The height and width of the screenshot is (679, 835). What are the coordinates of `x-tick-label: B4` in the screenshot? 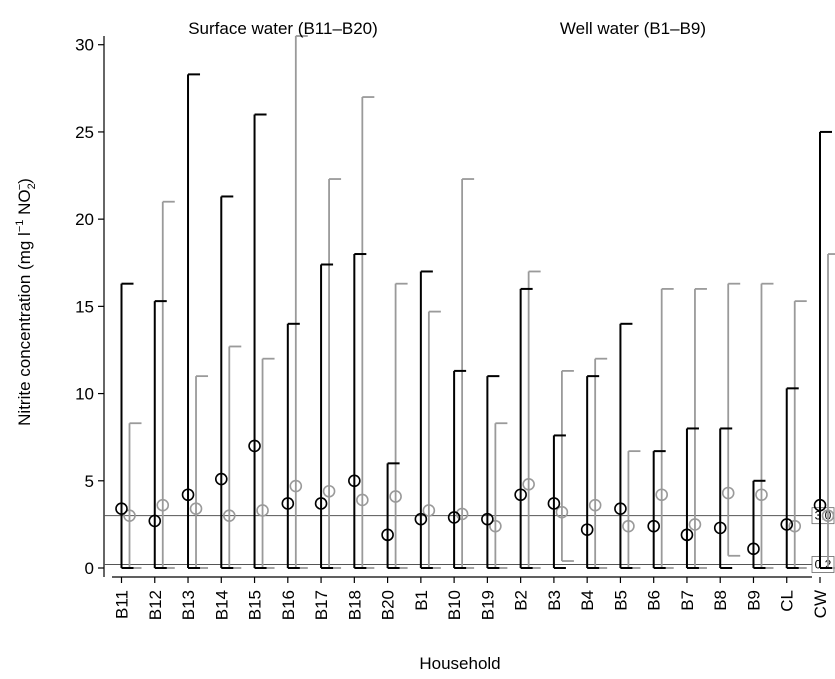 It's located at (587, 600).